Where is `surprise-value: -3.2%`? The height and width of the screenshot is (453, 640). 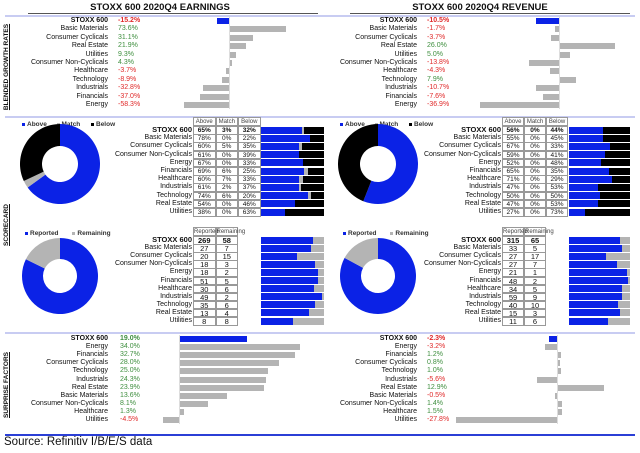
surprise-value: -3.2% is located at coordinates (436, 347).